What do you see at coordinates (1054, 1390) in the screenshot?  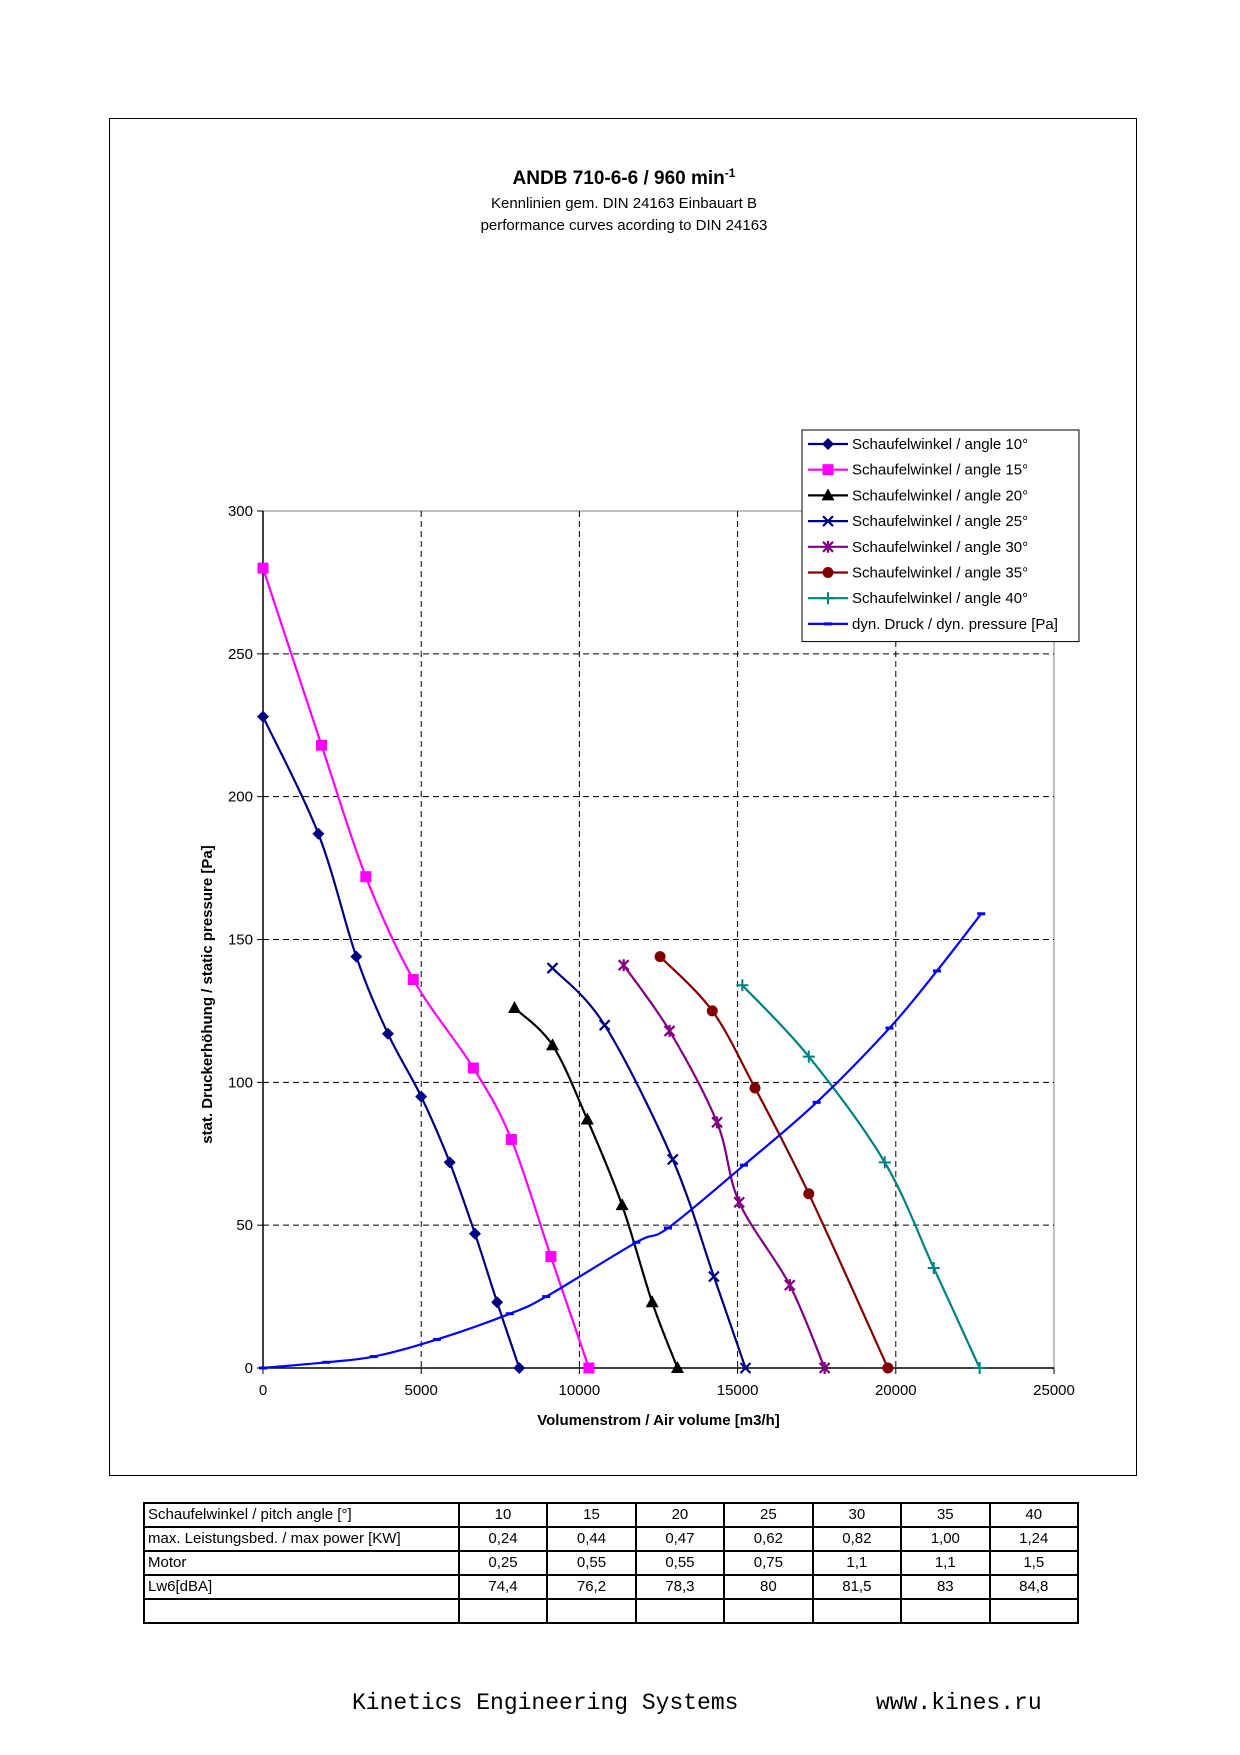 I see `x-tick-label: 25000` at bounding box center [1054, 1390].